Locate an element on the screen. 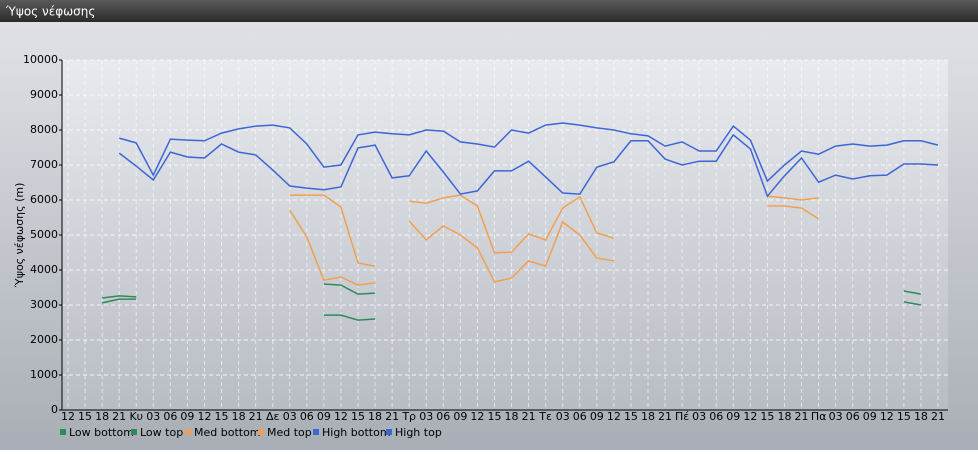  legend-label: Low top is located at coordinates (161, 432).